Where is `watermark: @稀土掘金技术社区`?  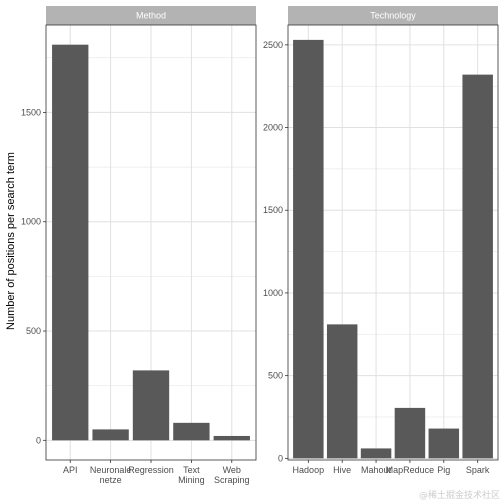
watermark: @稀土掘金技术社区 is located at coordinates (459, 495).